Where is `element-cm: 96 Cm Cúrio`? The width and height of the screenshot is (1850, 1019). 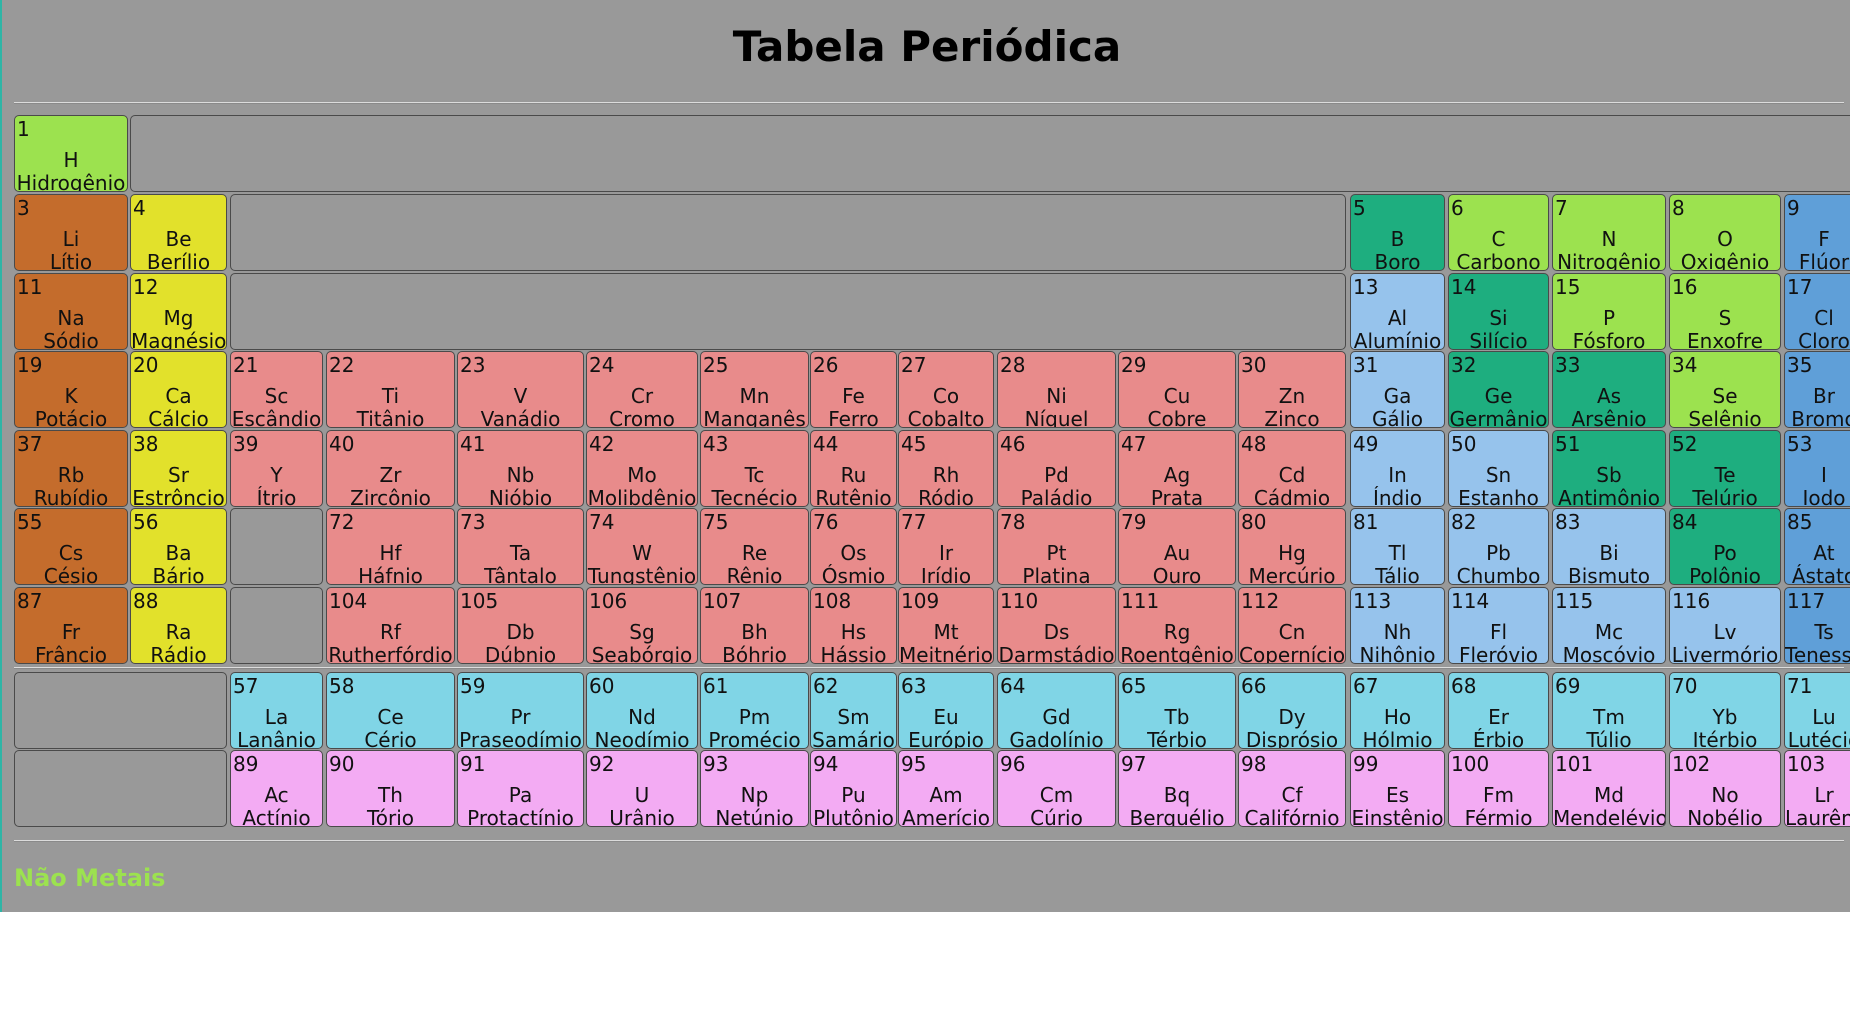 element-cm: 96 Cm Cúrio is located at coordinates (1056, 788).